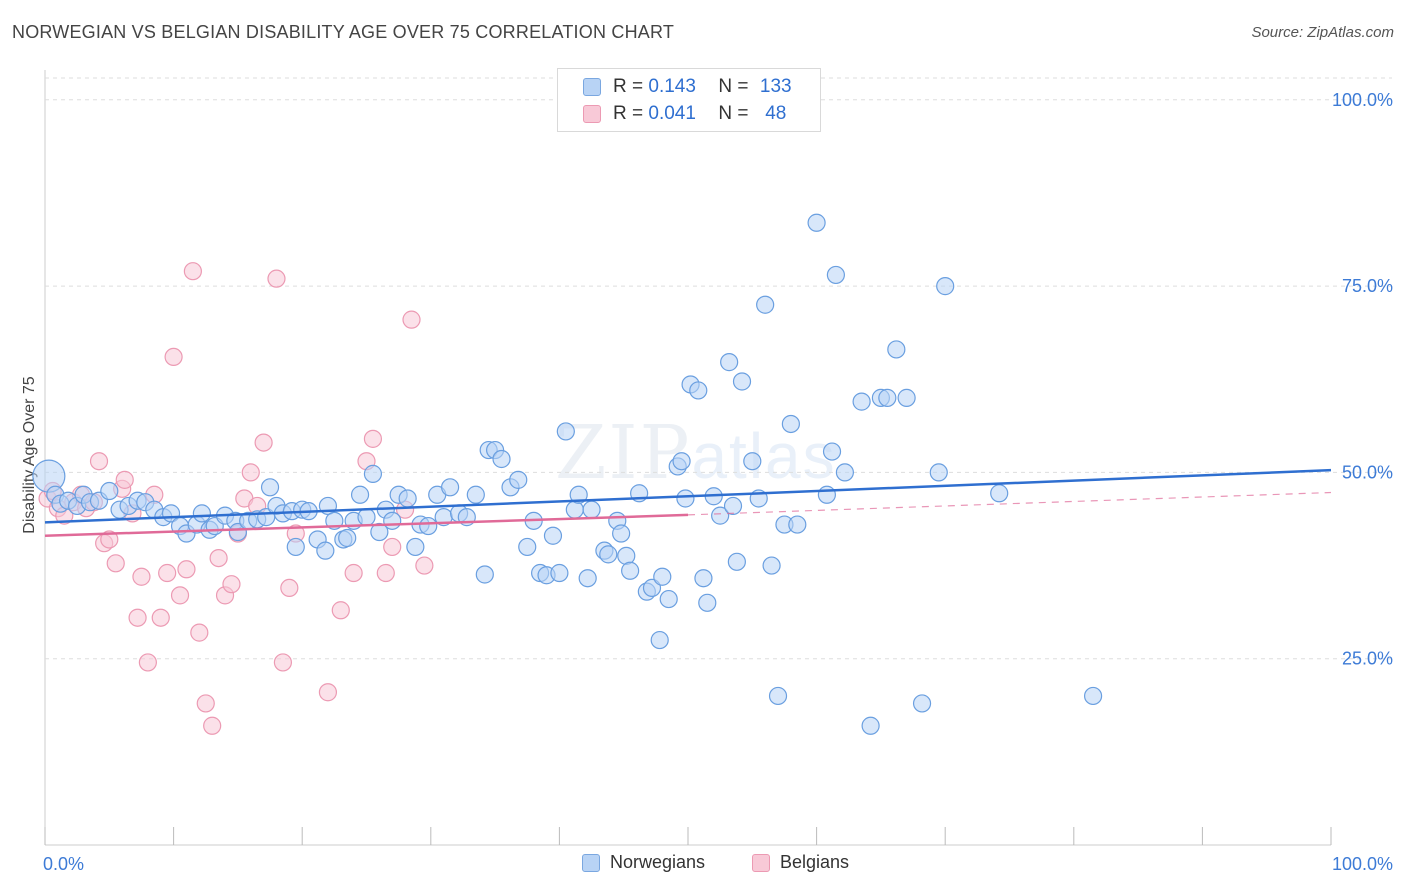  What do you see at coordinates (592, 87) in the screenshot?
I see `norwegians-swatch` at bounding box center [592, 87].